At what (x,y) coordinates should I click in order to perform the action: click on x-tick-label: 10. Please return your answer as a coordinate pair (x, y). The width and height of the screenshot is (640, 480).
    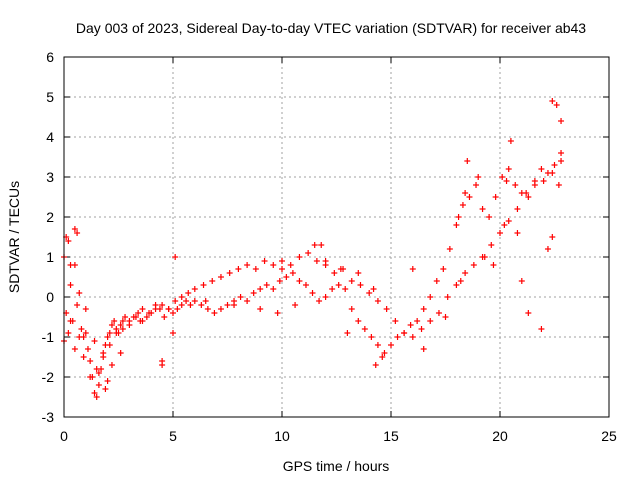
    Looking at the image, I should click on (282, 436).